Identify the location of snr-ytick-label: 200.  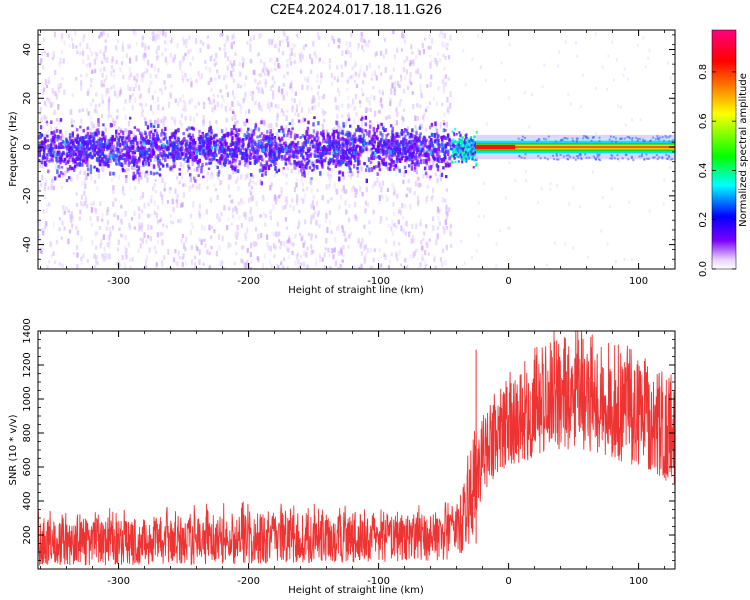
(27, 534).